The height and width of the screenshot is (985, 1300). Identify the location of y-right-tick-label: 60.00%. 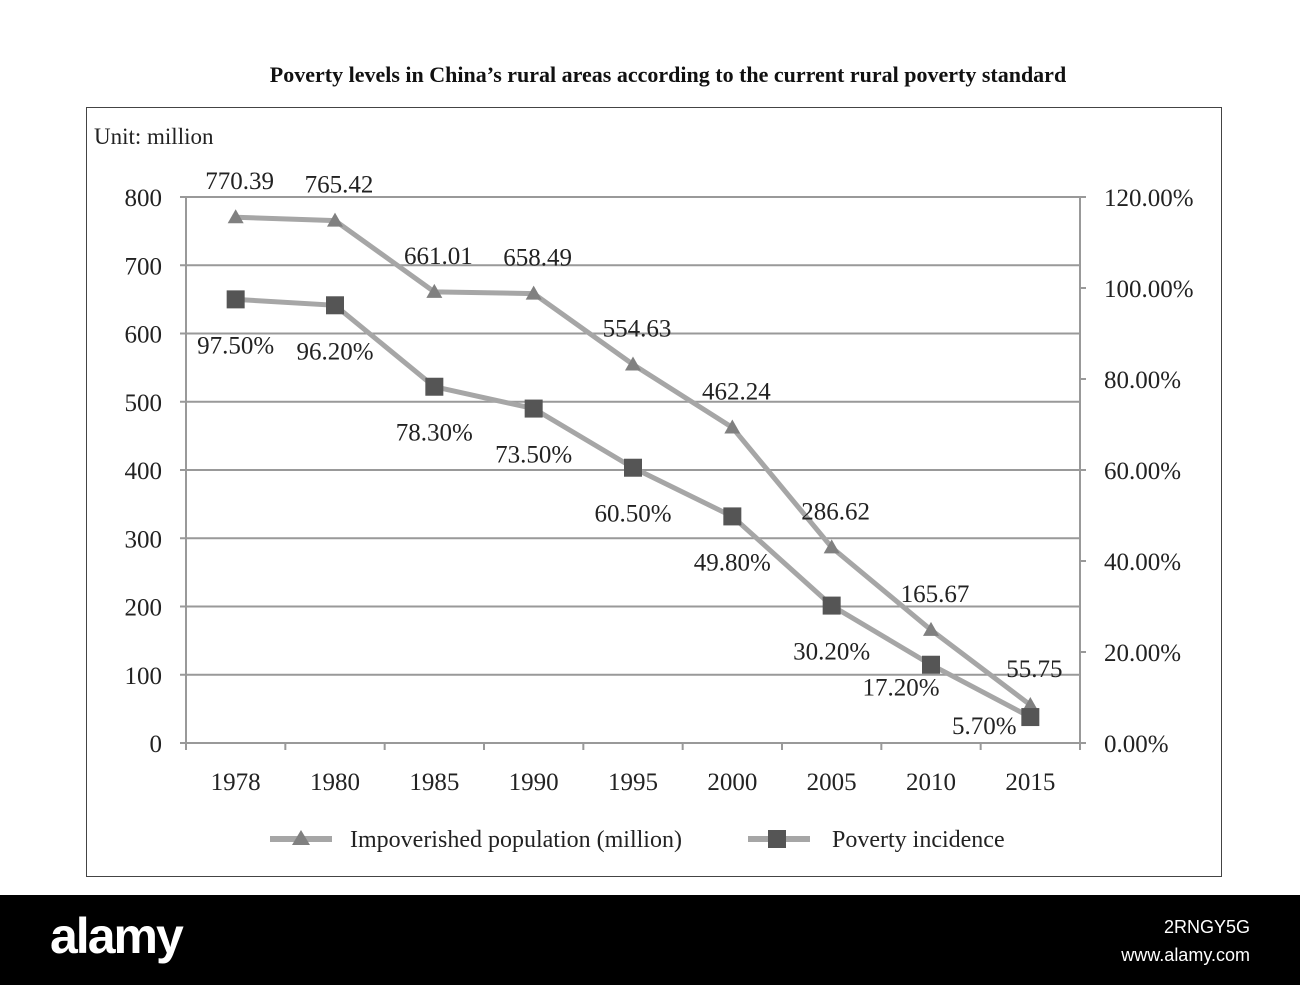
(1142, 471).